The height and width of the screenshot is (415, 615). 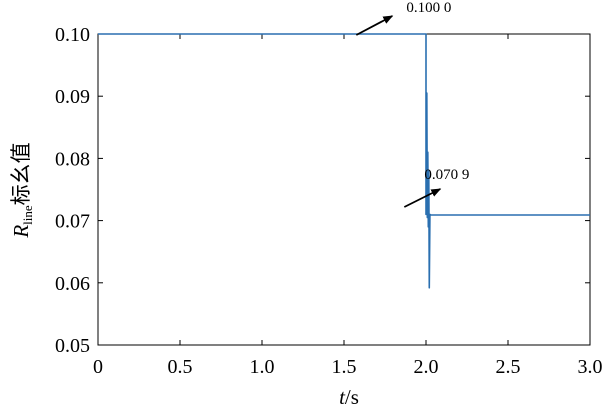 What do you see at coordinates (262, 367) in the screenshot?
I see `x-tick-label: 1.0` at bounding box center [262, 367].